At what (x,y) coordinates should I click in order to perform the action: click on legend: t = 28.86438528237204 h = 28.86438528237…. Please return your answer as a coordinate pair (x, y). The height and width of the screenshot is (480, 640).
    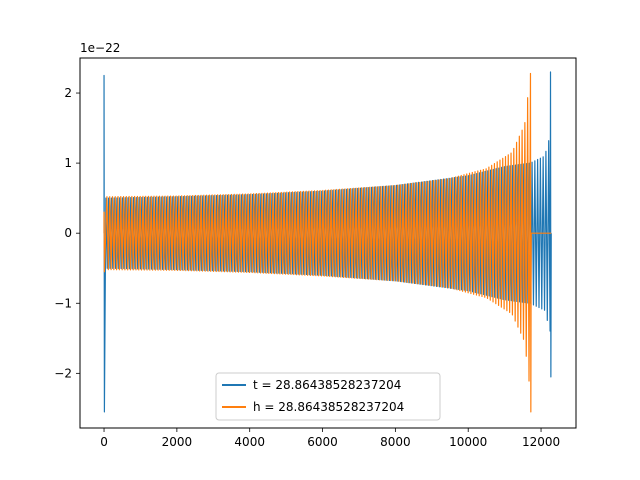
    Looking at the image, I should click on (328, 396).